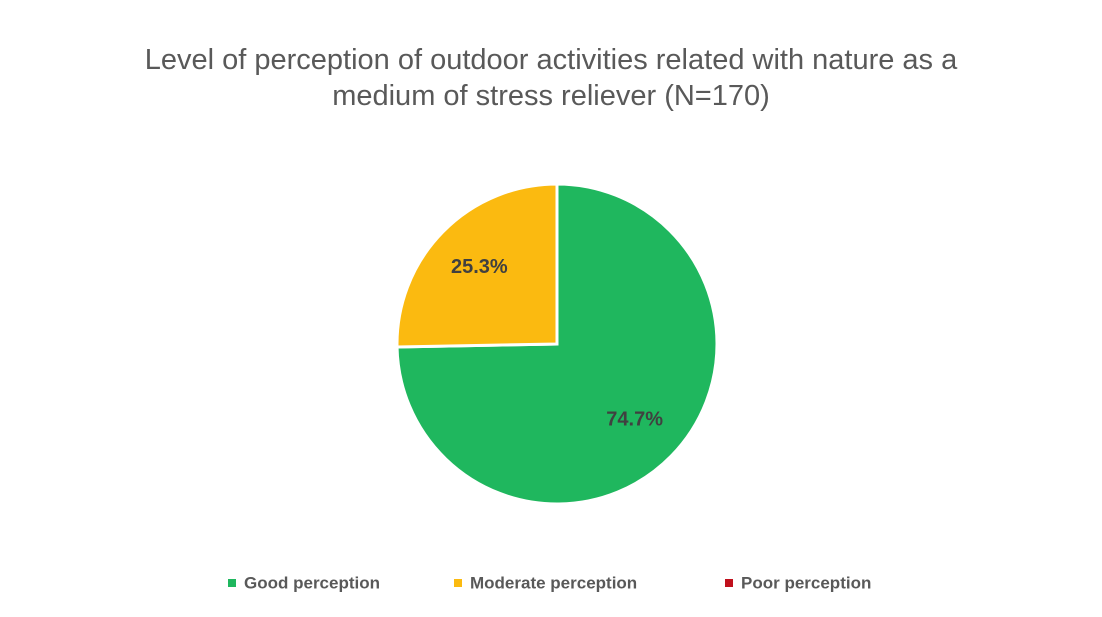 The height and width of the screenshot is (617, 1102). I want to click on pie-slice, so click(477, 265).